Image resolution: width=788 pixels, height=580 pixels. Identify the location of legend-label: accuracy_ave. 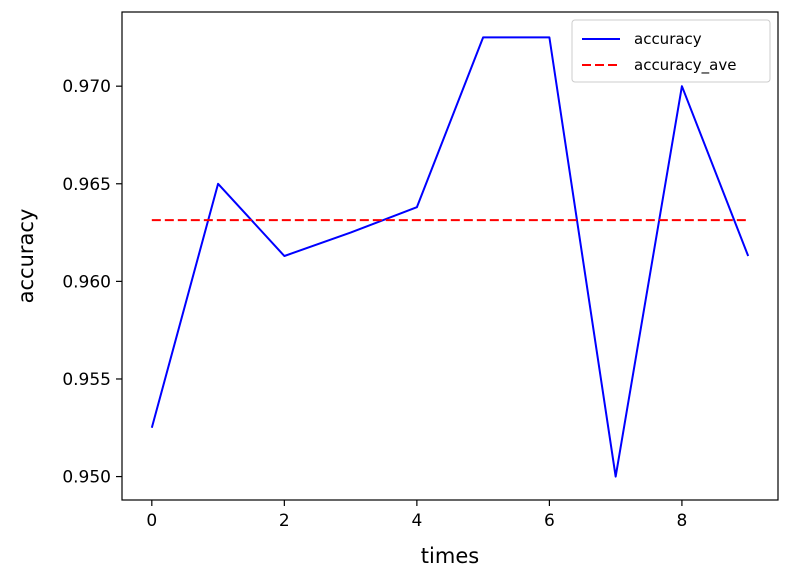
(685, 65).